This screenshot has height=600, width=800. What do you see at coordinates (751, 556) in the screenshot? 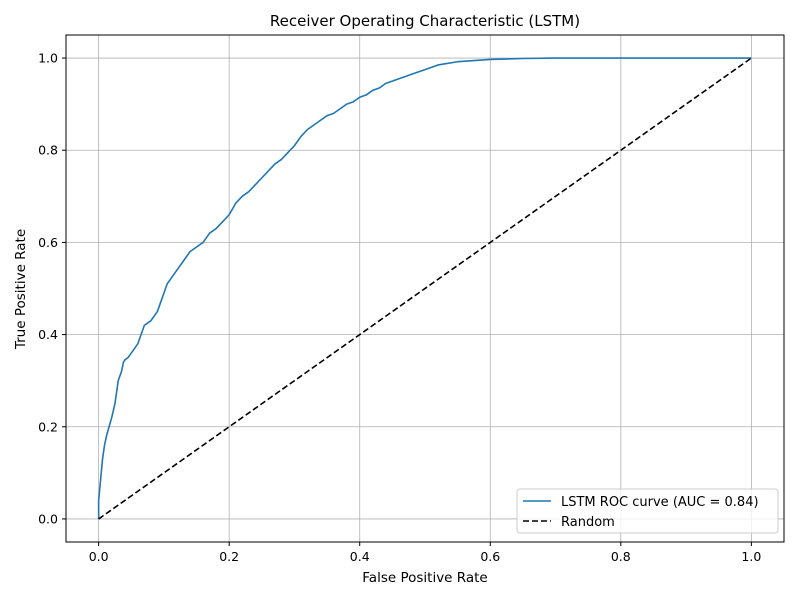
I see `x-tick-label-5: 1.0` at bounding box center [751, 556].